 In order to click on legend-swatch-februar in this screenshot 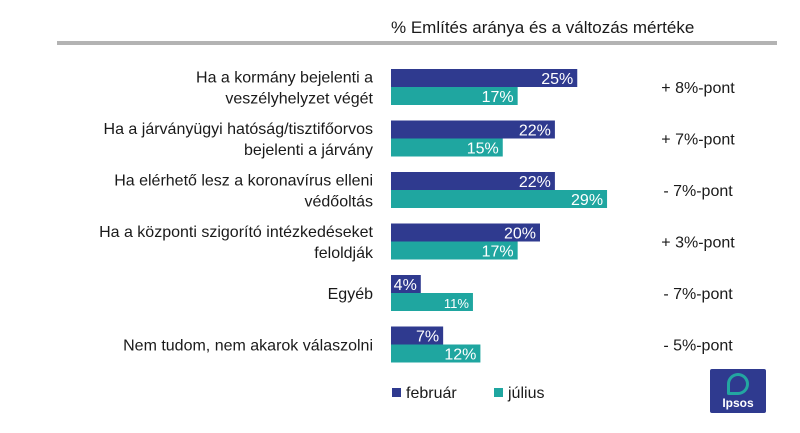, I will do `click(396, 392)`.